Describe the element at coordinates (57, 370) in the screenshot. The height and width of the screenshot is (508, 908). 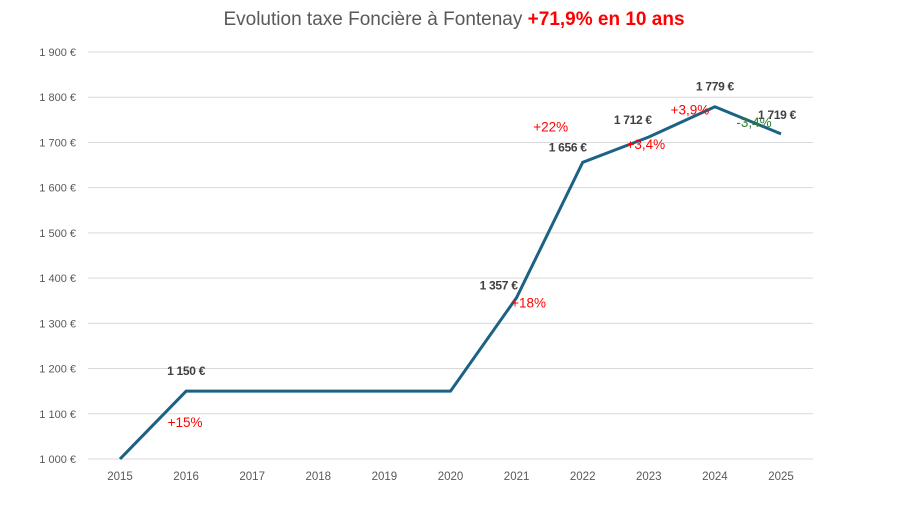
I see `y-tick-label: 1 200 €` at that location.